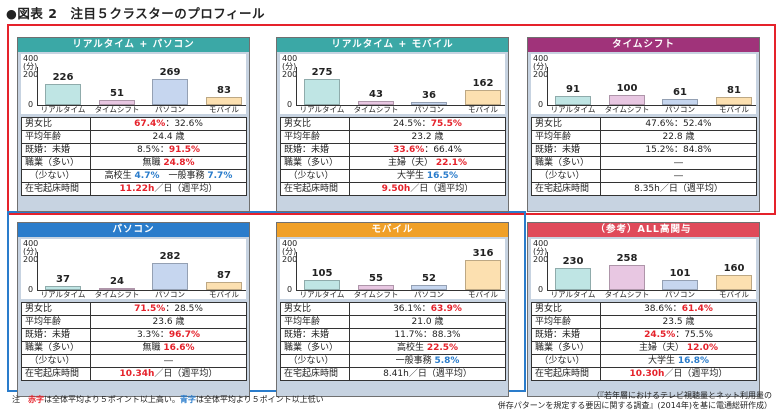 This screenshot has width=784, height=419. What do you see at coordinates (644, 163) in the screenshot?
I see `row-job-many: 職業（多い） ―` at bounding box center [644, 163].